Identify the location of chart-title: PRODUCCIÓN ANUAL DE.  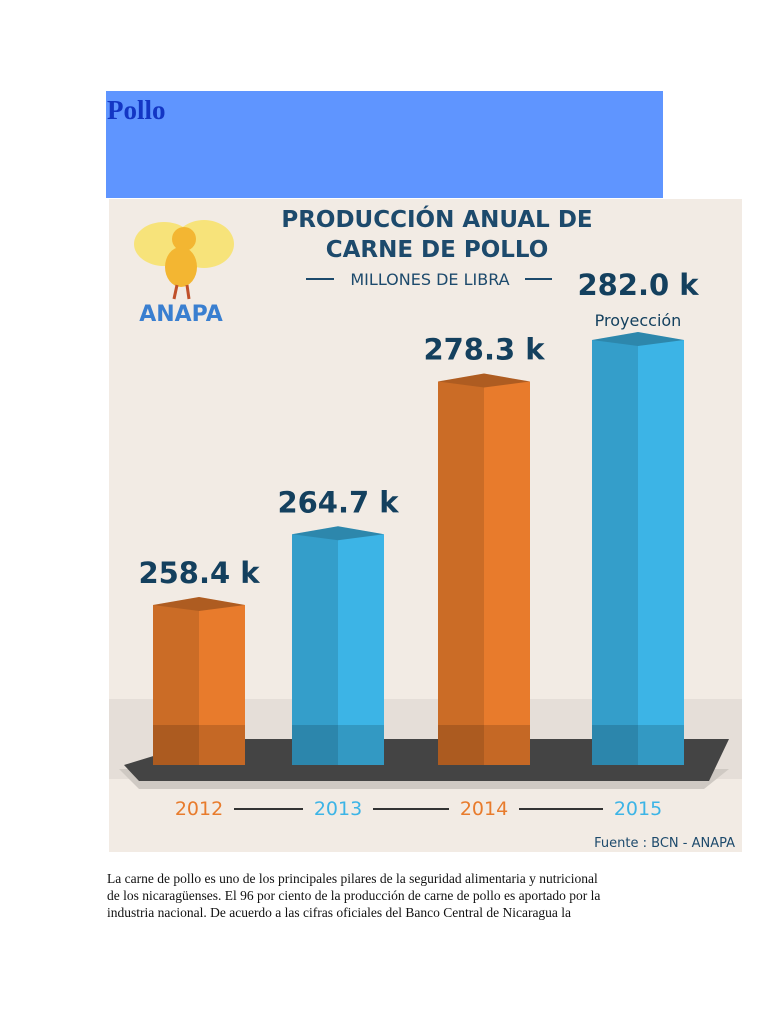
(436, 219).